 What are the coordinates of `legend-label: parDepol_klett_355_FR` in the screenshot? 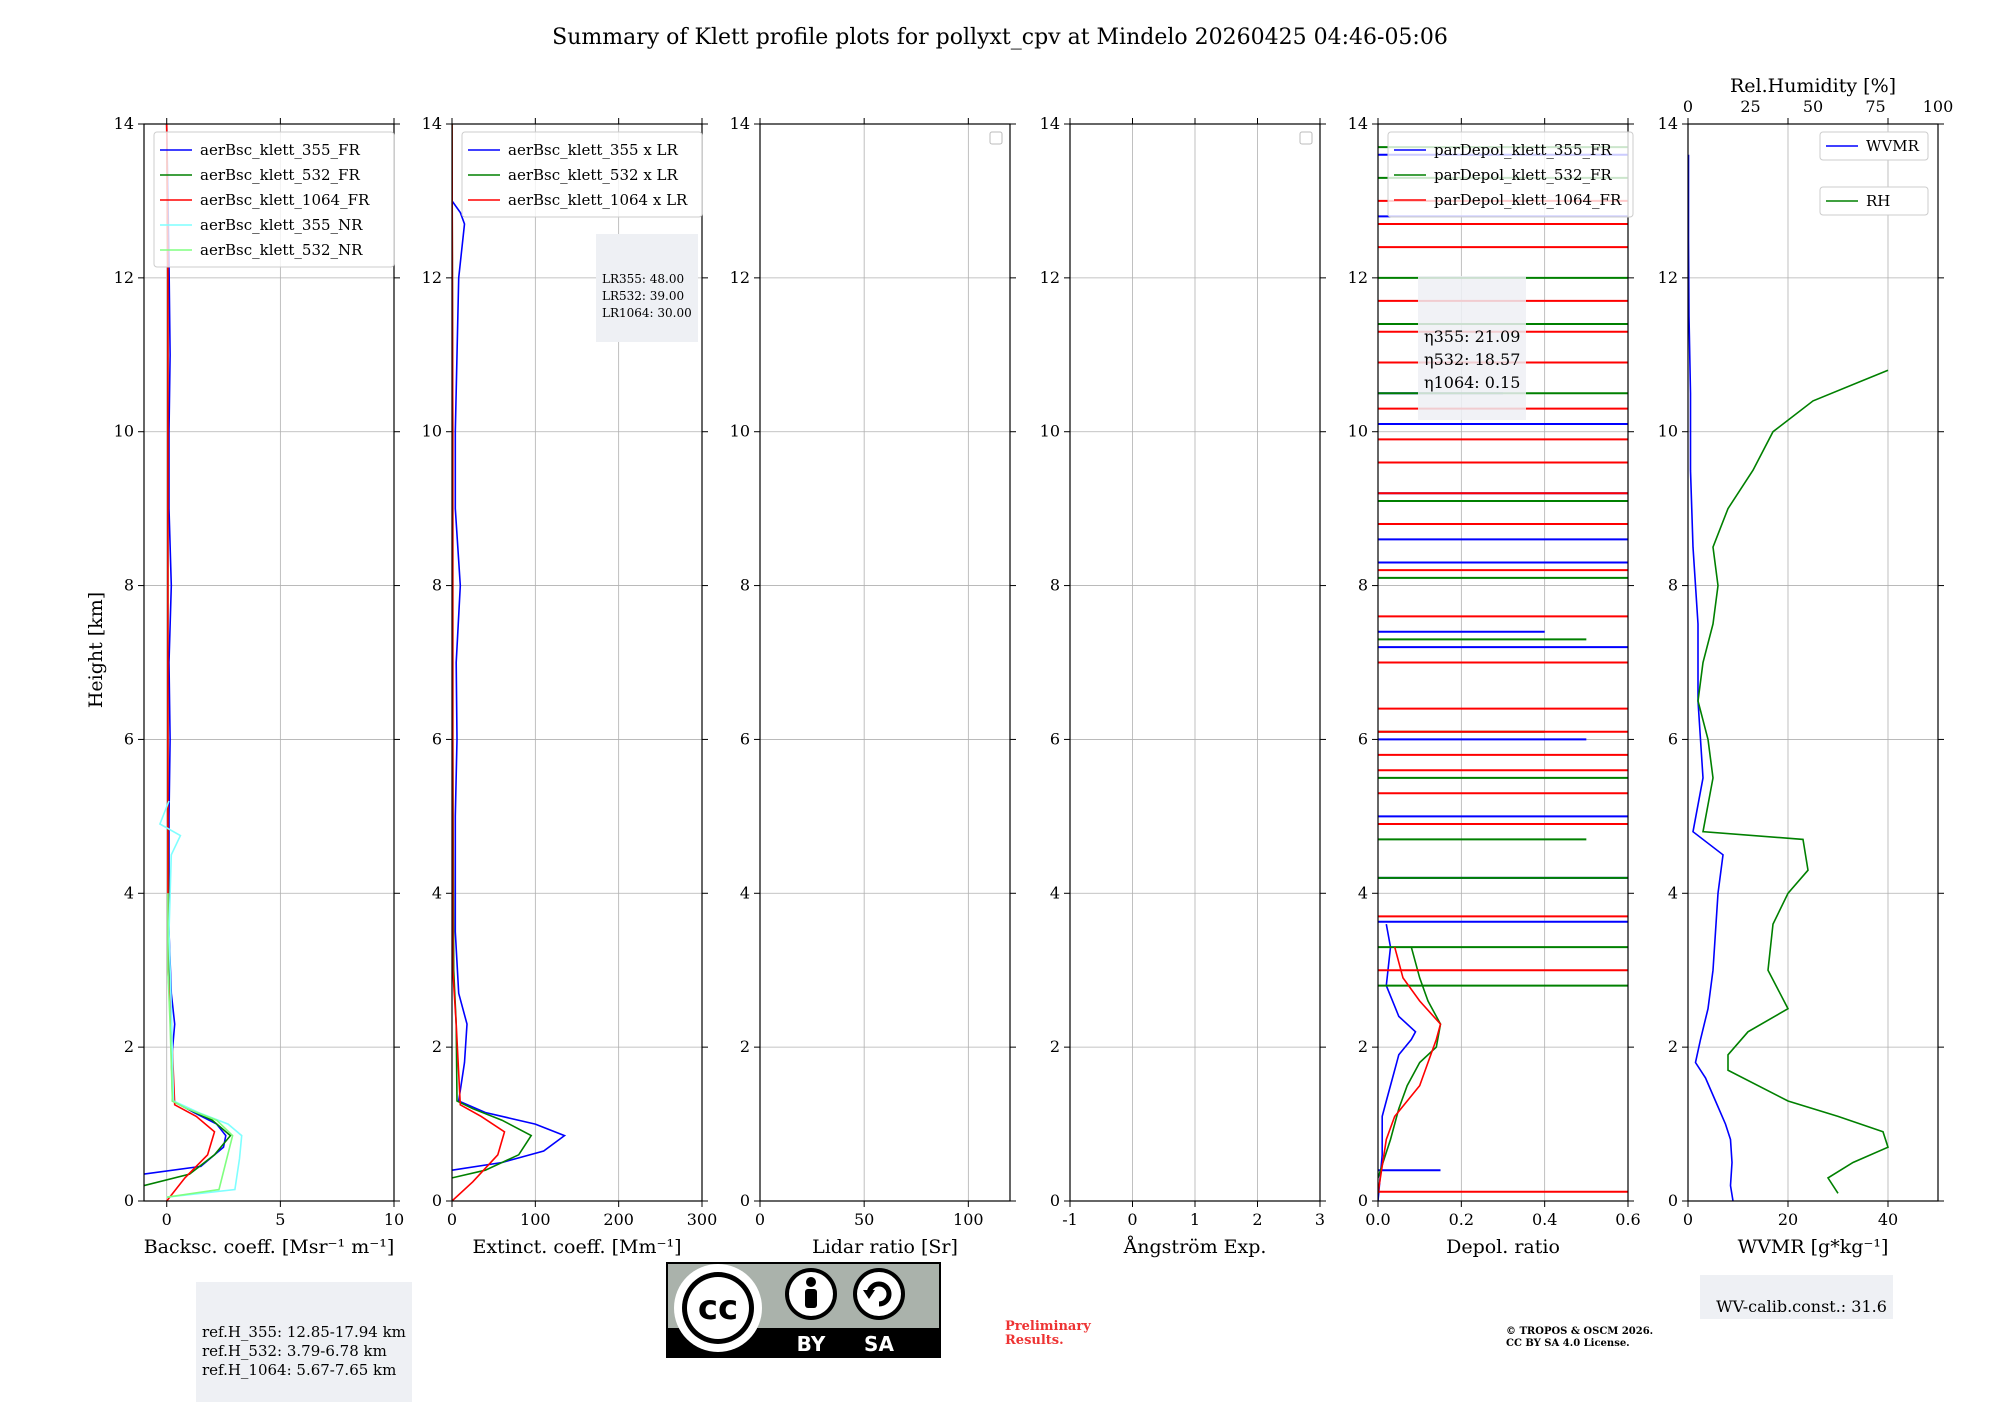 It's located at (1523, 150).